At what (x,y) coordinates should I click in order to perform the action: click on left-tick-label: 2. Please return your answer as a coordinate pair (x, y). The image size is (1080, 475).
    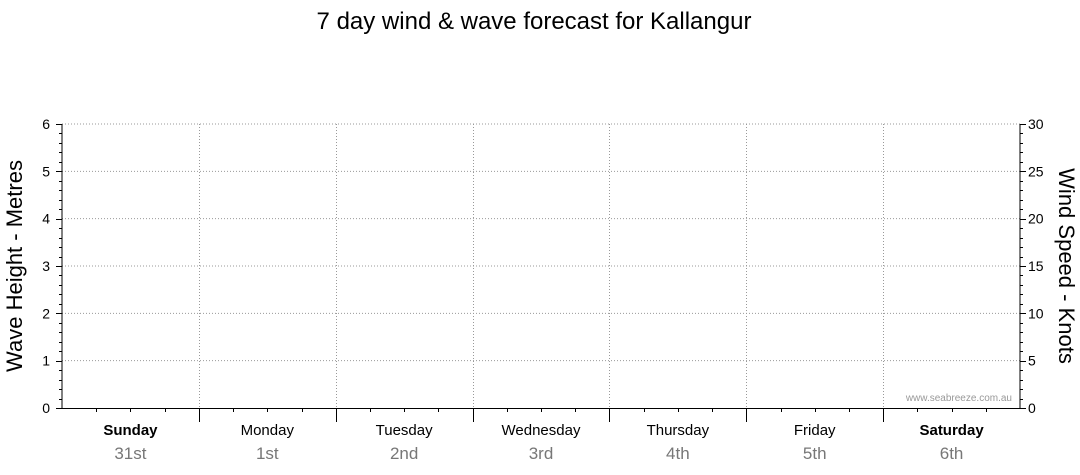
    Looking at the image, I should click on (46, 313).